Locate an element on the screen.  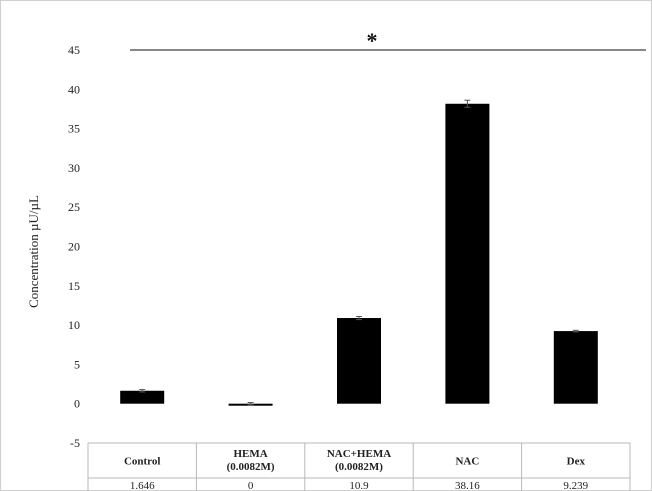
y-tick-label: 0 is located at coordinates (77, 404).